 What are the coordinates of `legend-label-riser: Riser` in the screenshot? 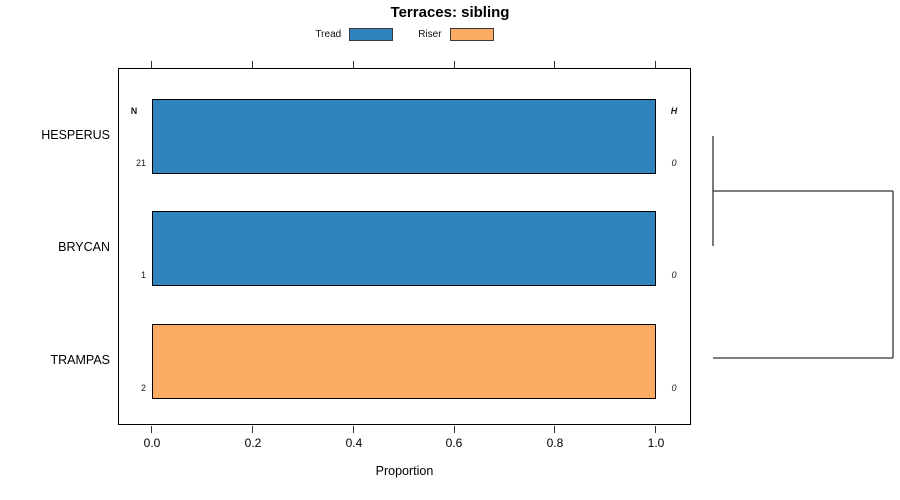 It's located at (430, 34).